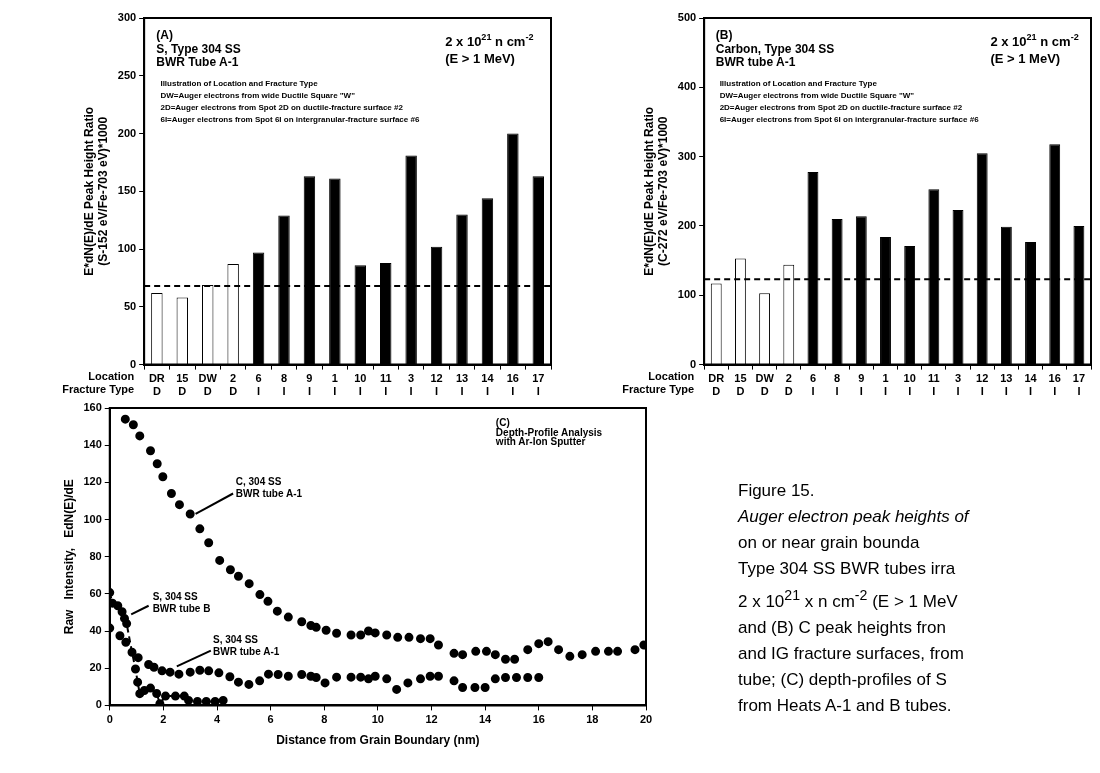 The width and height of the screenshot is (1100, 773). Describe the element at coordinates (775, 48) in the screenshot. I see `annotation: Carbon, Type 304 SS` at that location.